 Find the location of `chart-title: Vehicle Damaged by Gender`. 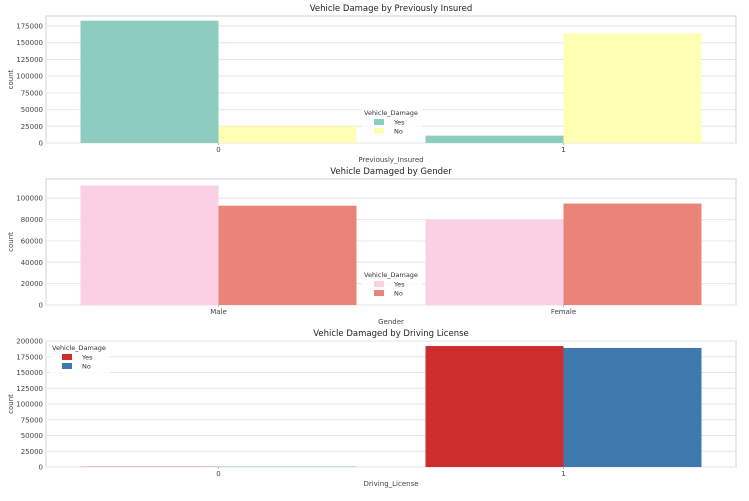

chart-title: Vehicle Damaged by Gender is located at coordinates (391, 172).